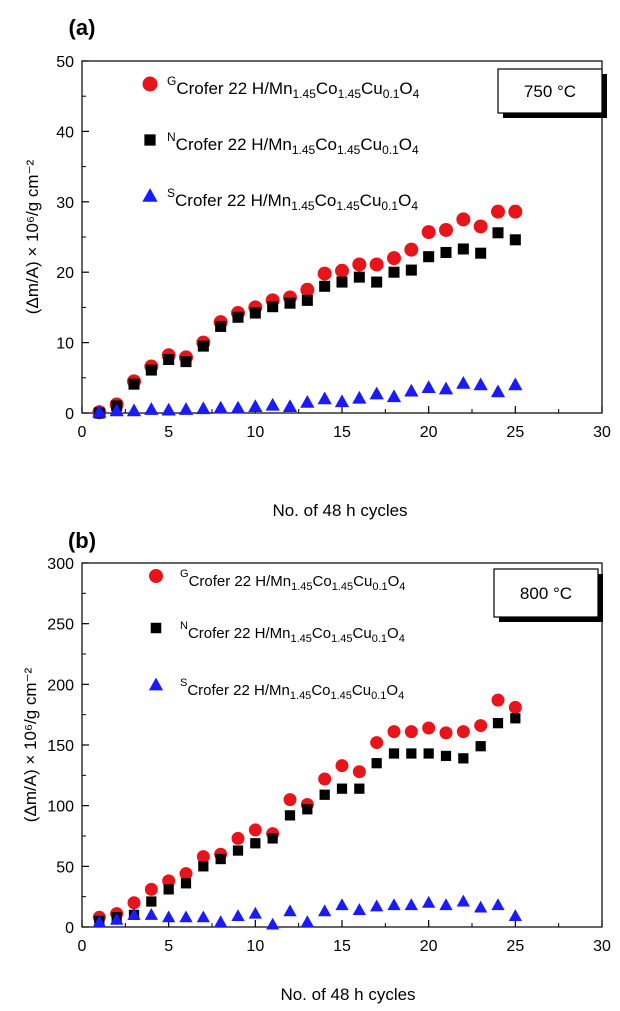 Image resolution: width=620 pixels, height=1011 pixels. Describe the element at coordinates (281, 143) in the screenshot. I see `legend-entry: NCrofer 22 H/Mn1.45Co1.45Cu0.1O4` at that location.